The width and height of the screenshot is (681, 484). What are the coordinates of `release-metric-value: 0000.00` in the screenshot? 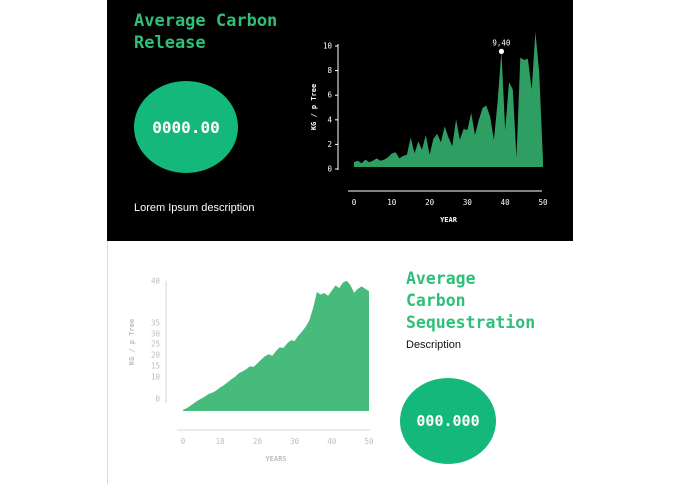 It's located at (186, 127).